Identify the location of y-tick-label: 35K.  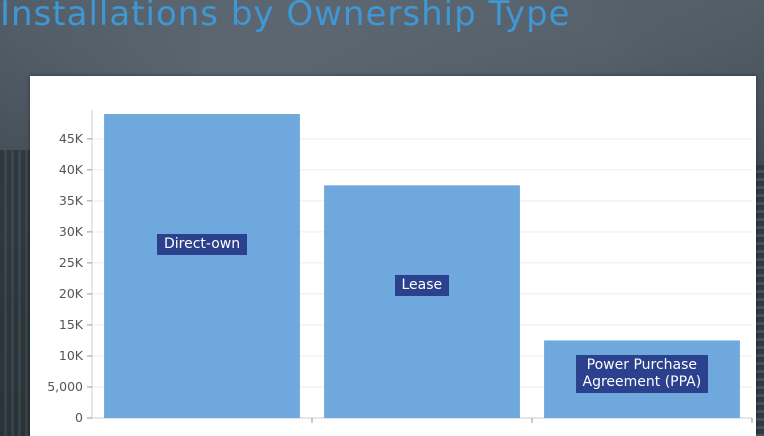
(71, 200).